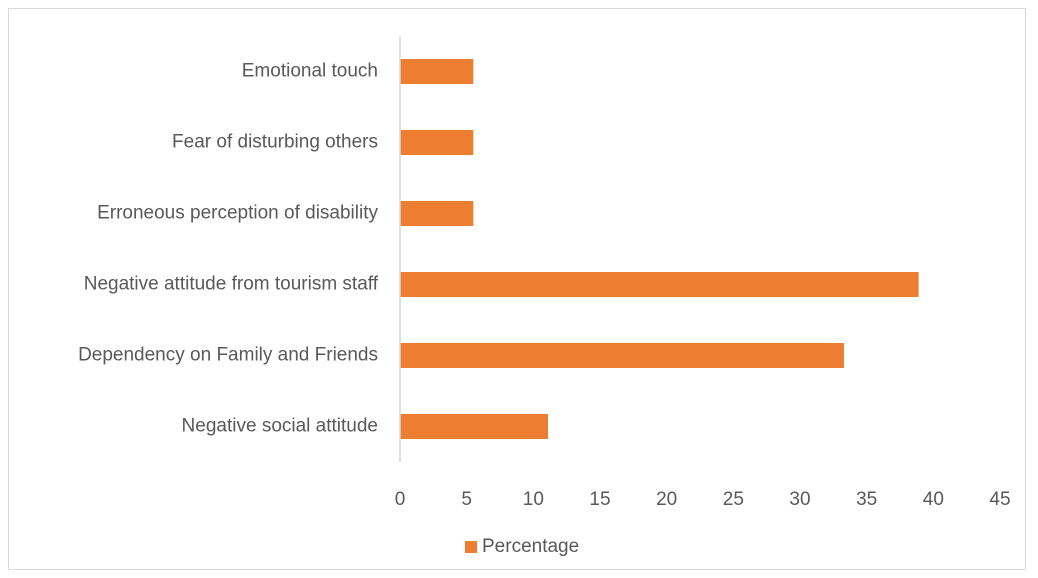 This screenshot has width=1038, height=578. Describe the element at coordinates (703, 499) in the screenshot. I see `x-tick-labels: 0 5 10 15 20 25 30 35 40 45` at that location.